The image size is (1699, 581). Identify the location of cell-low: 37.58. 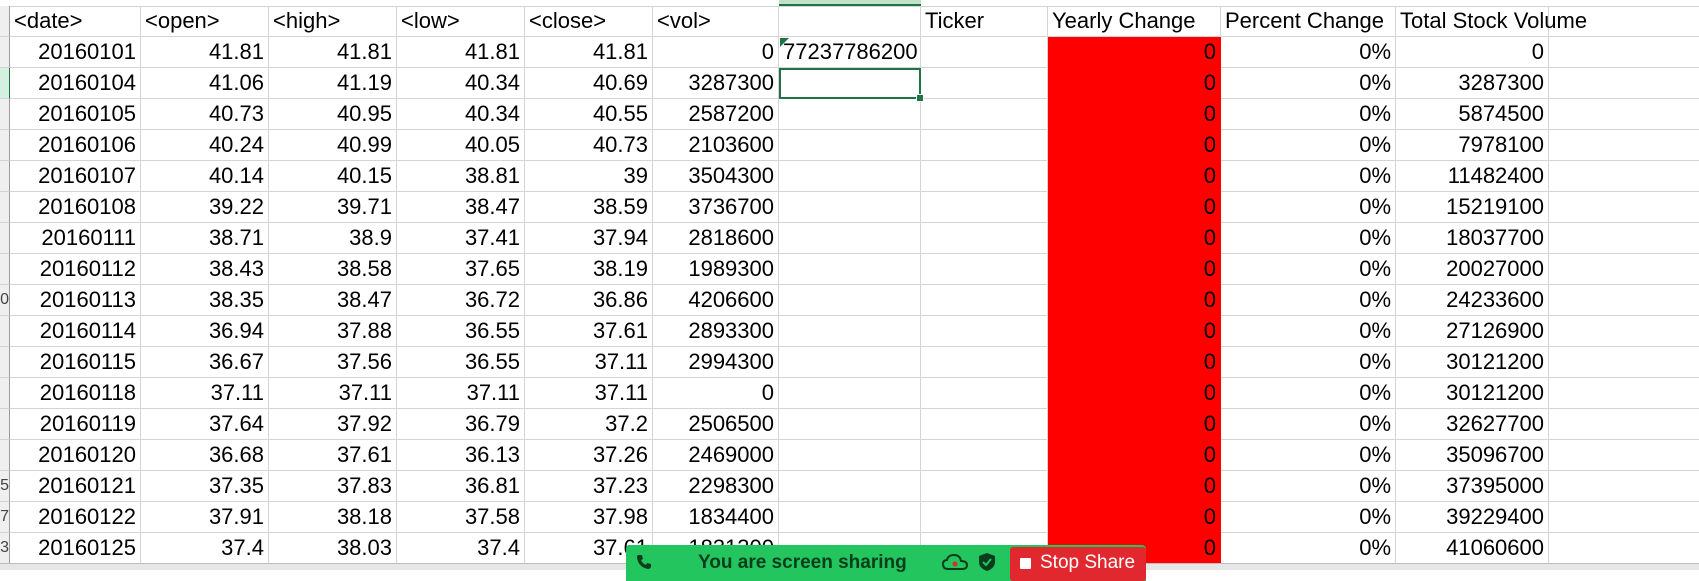
(461, 517).